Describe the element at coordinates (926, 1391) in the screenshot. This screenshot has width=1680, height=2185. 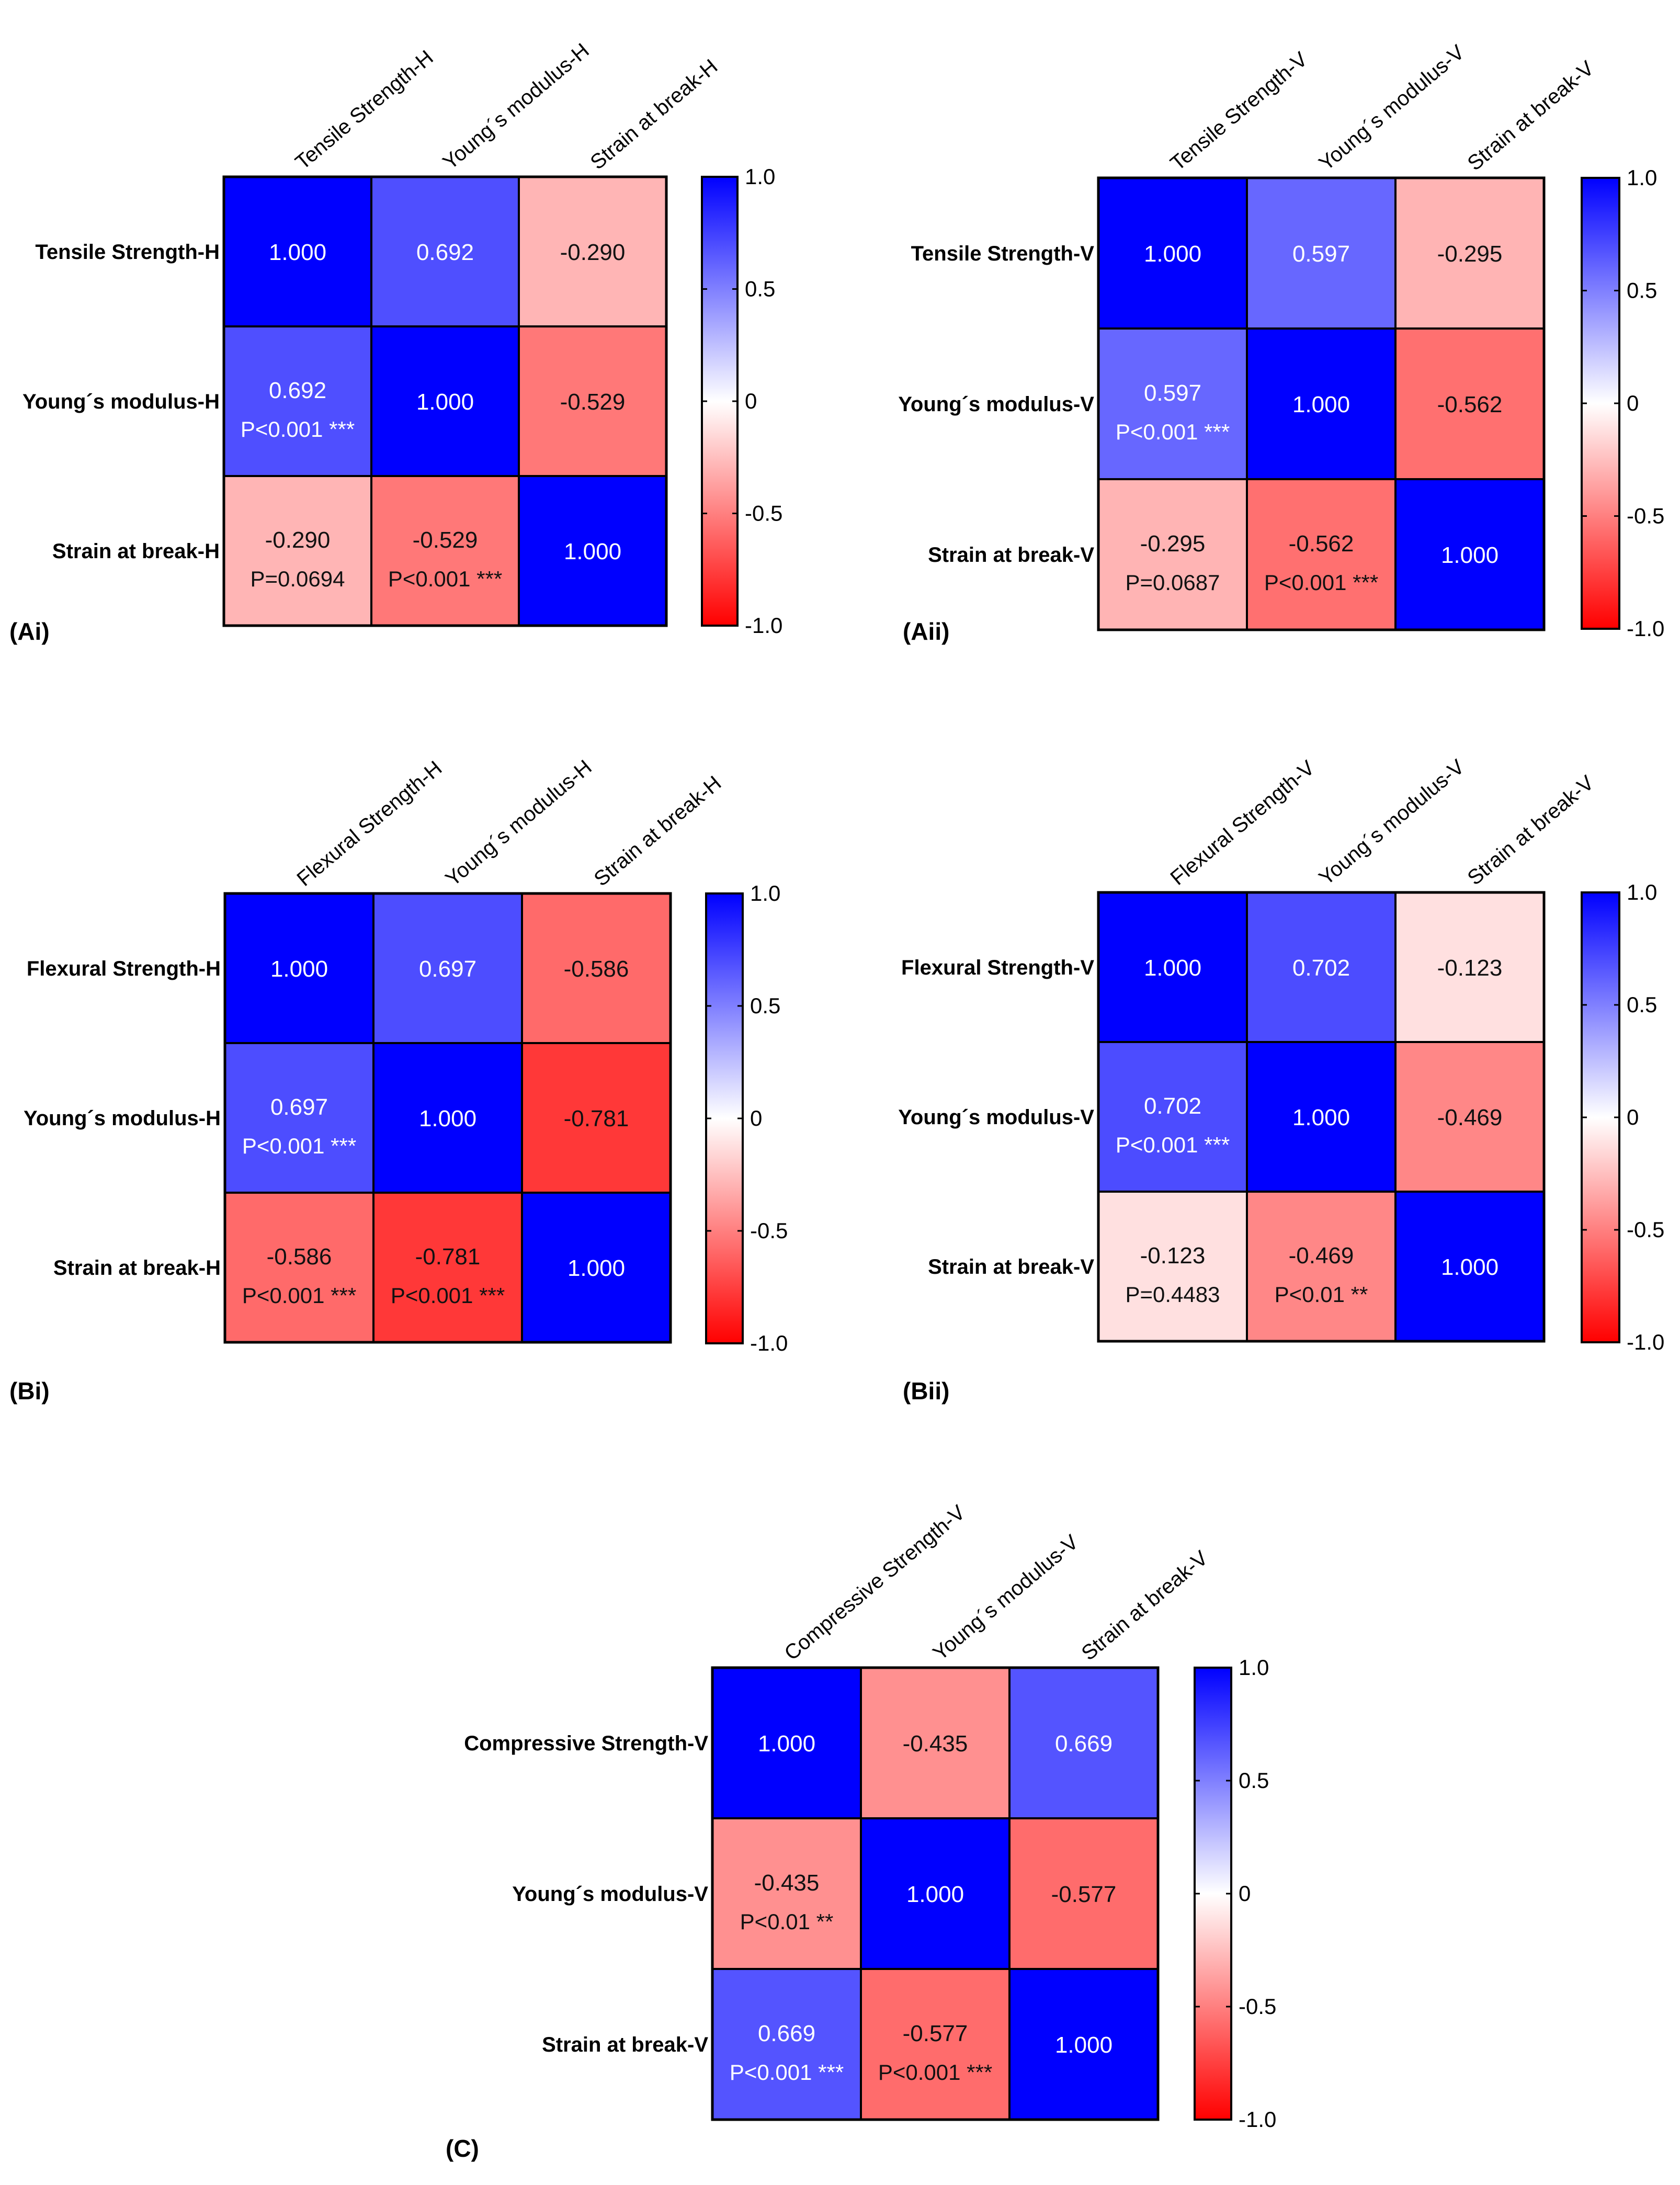
I see `panel-label-bii: (Bii)` at that location.